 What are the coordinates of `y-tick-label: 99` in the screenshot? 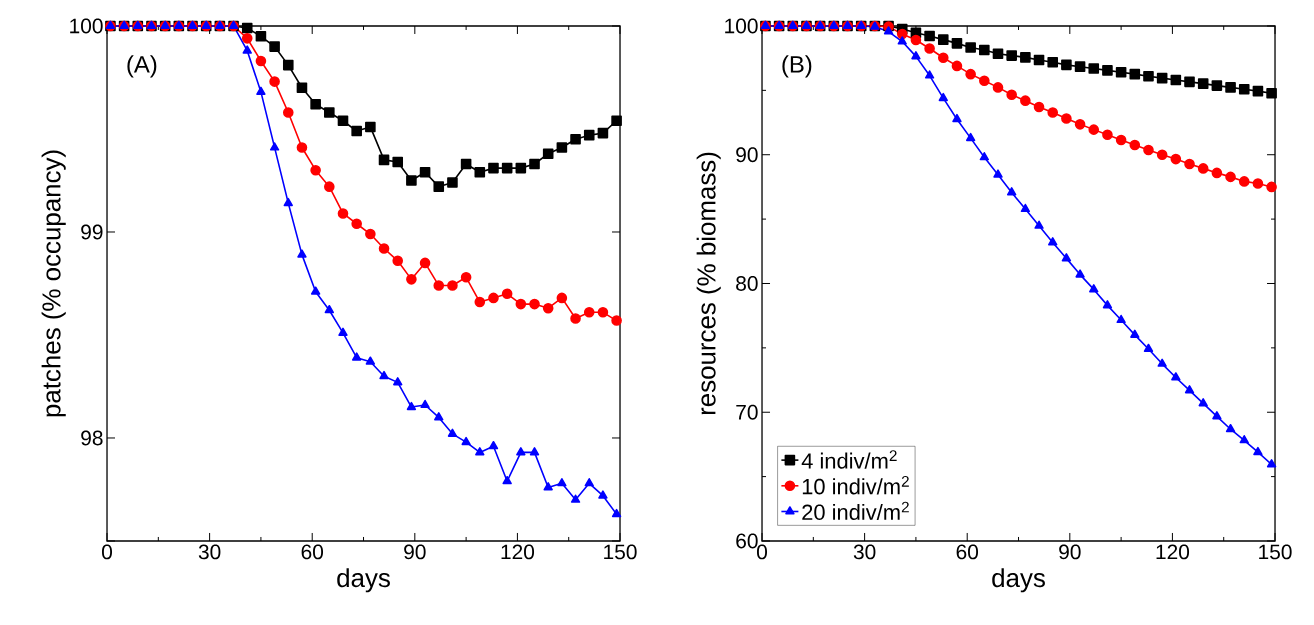 It's located at (92, 232).